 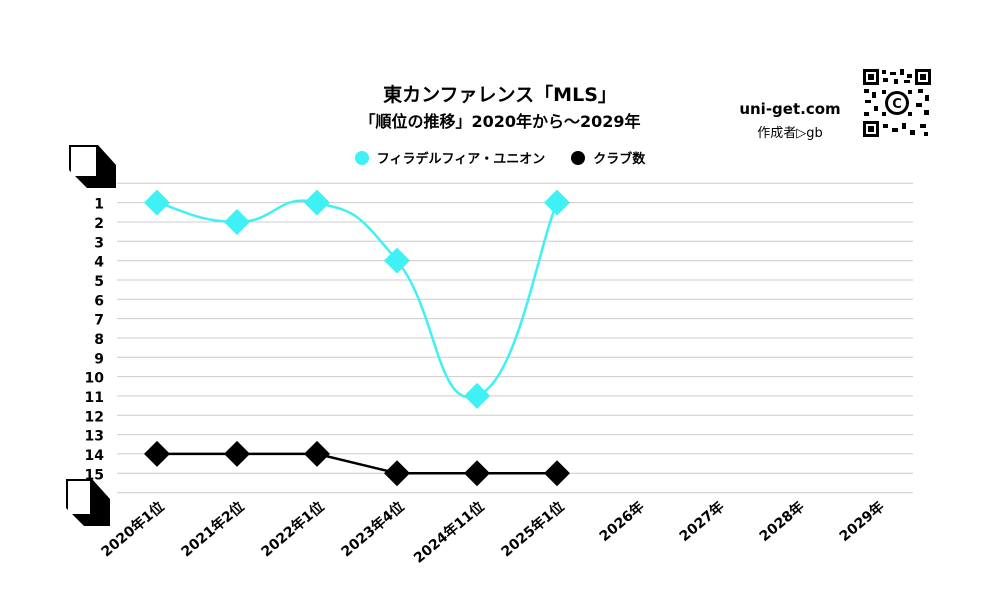 What do you see at coordinates (790, 133) in the screenshot?
I see `author-credit: 作成者▷gb` at bounding box center [790, 133].